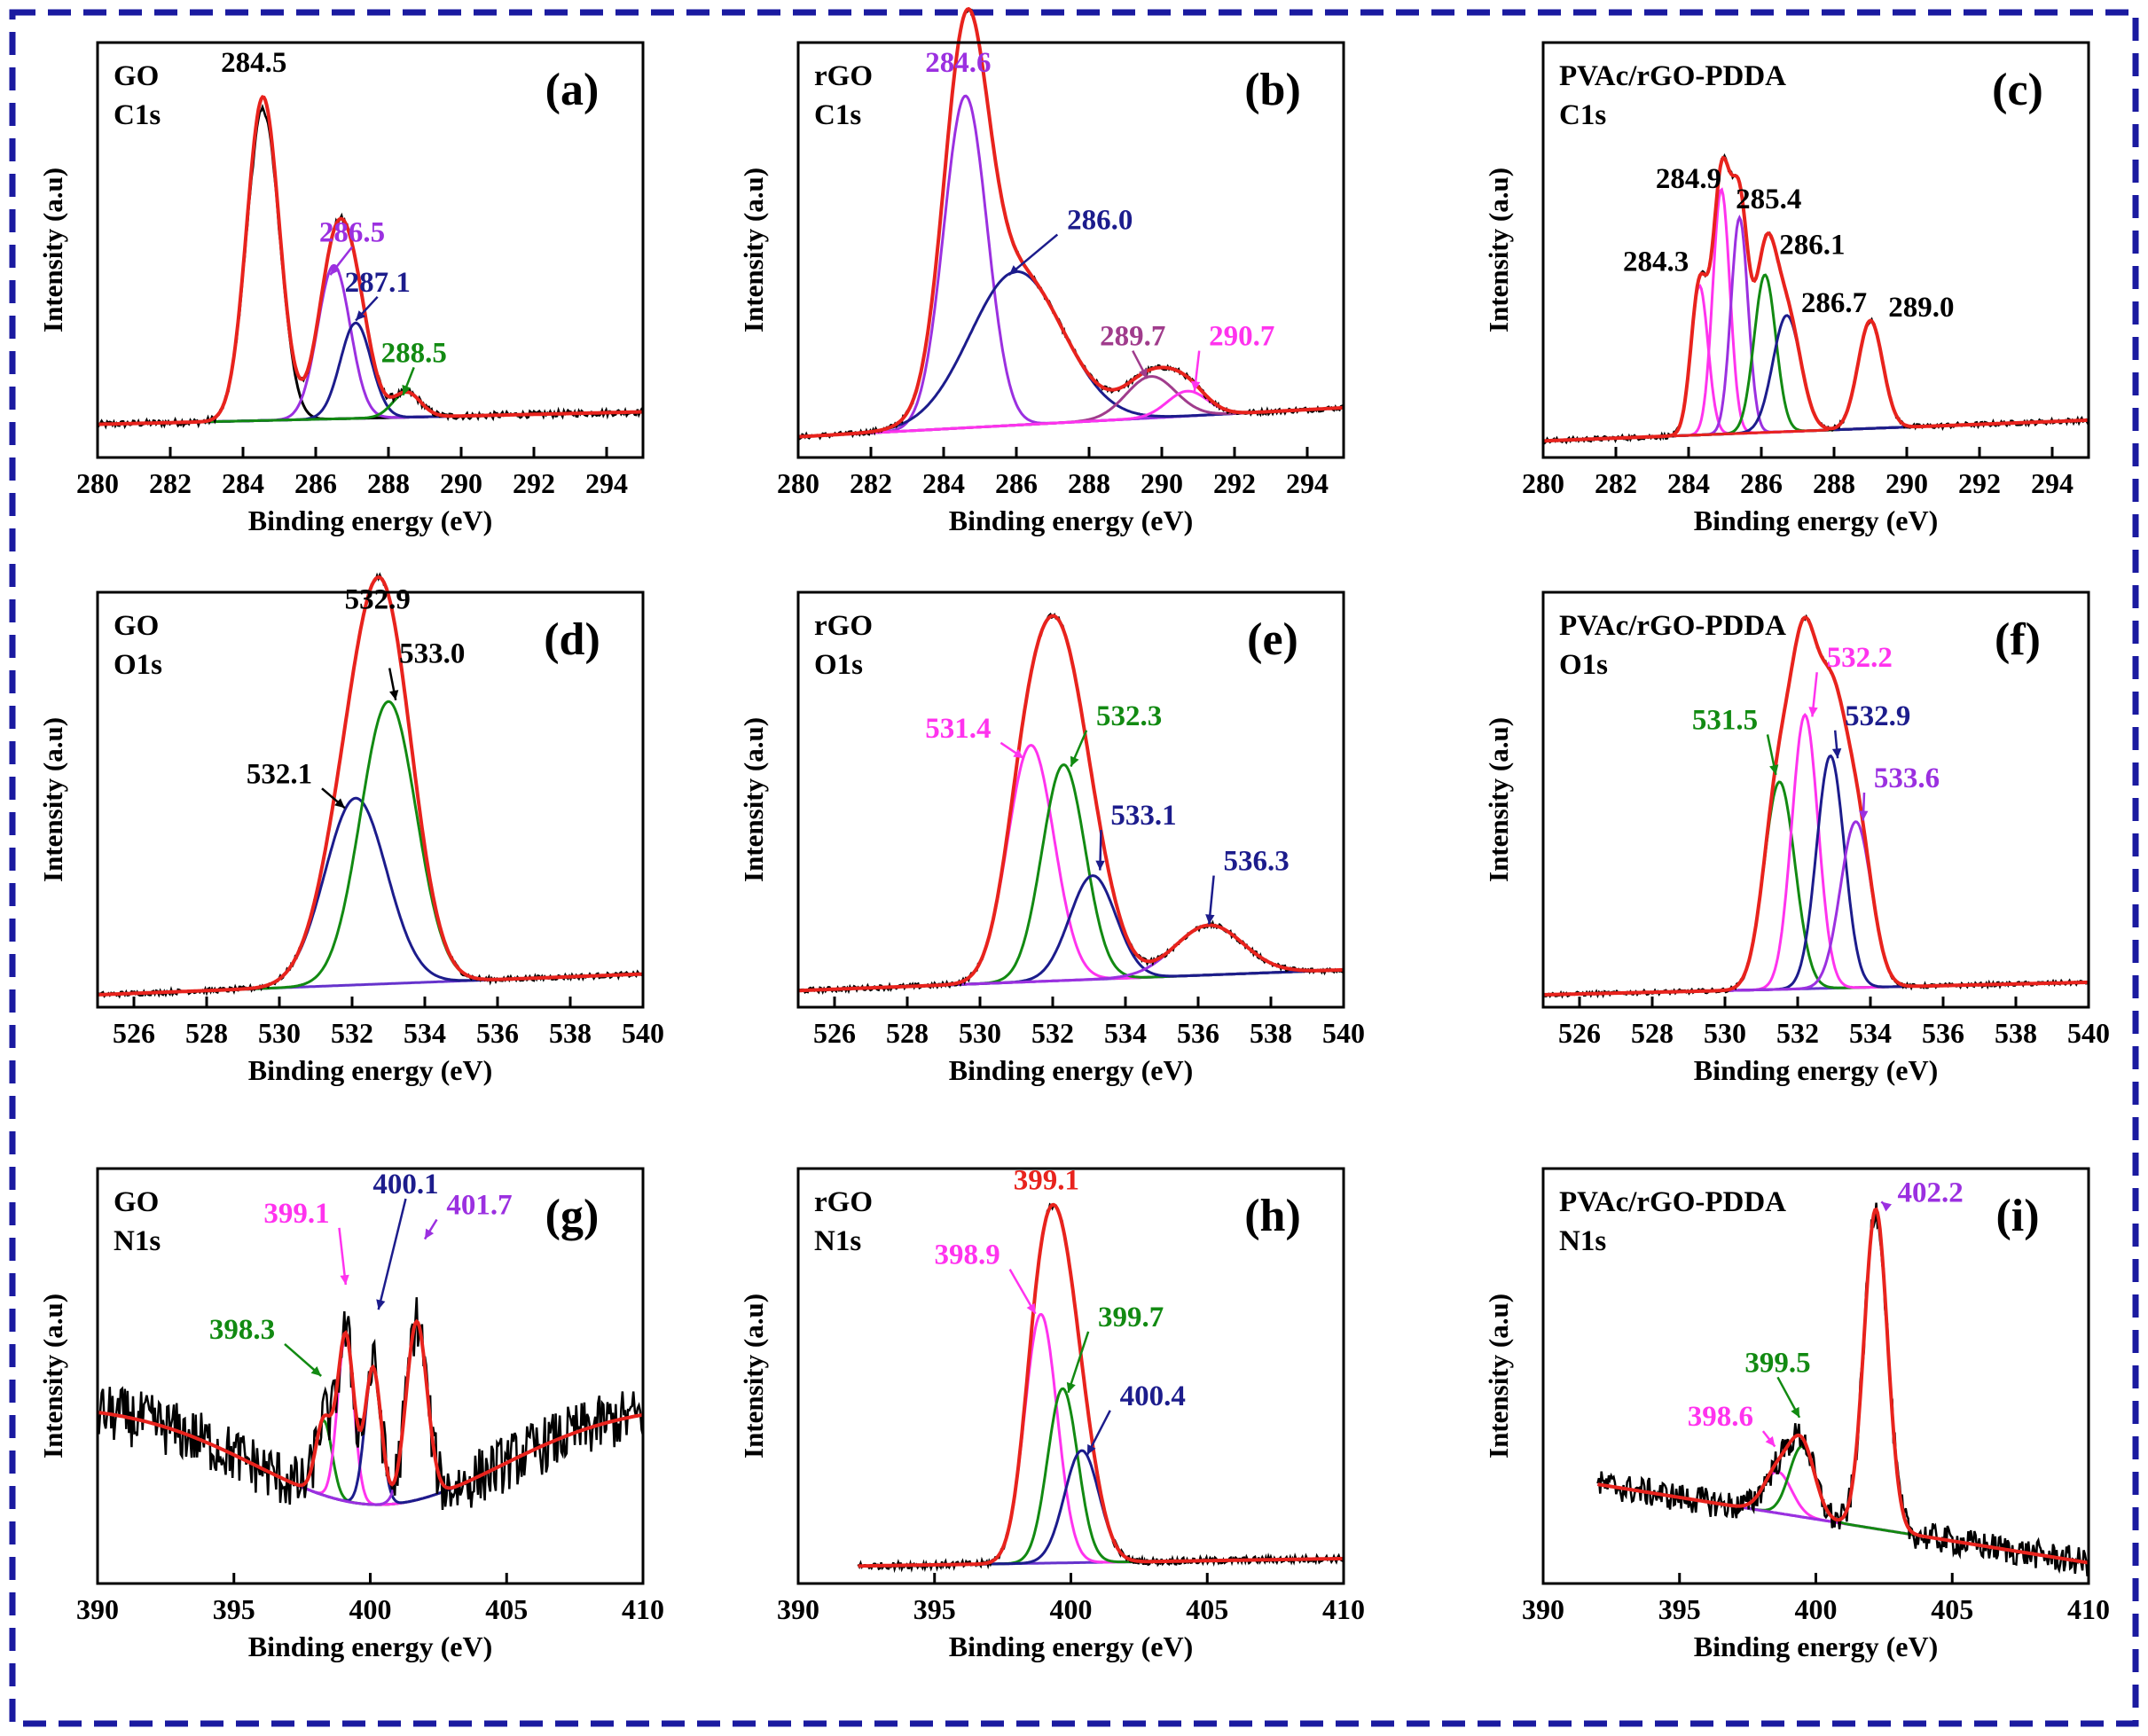 Image resolution: width=2148 pixels, height=1736 pixels. I want to click on component-peak-288.5, so click(370, 408).